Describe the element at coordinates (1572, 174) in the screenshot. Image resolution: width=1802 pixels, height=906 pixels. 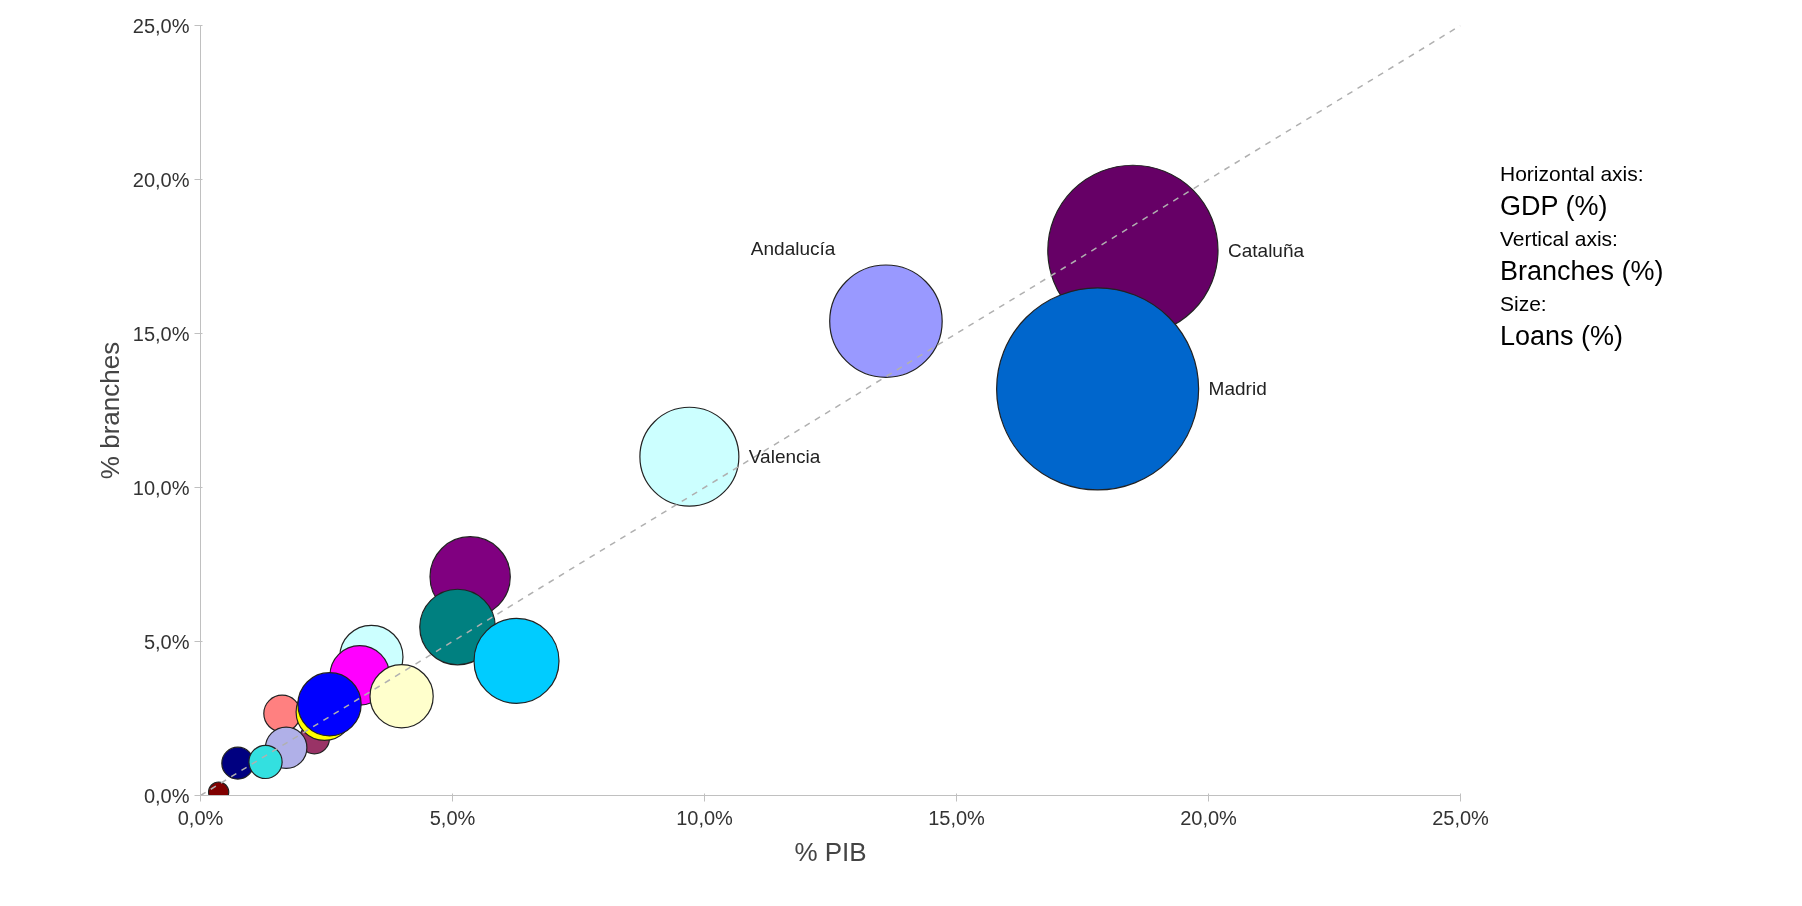
I see `text: Horizontal axis:` at that location.